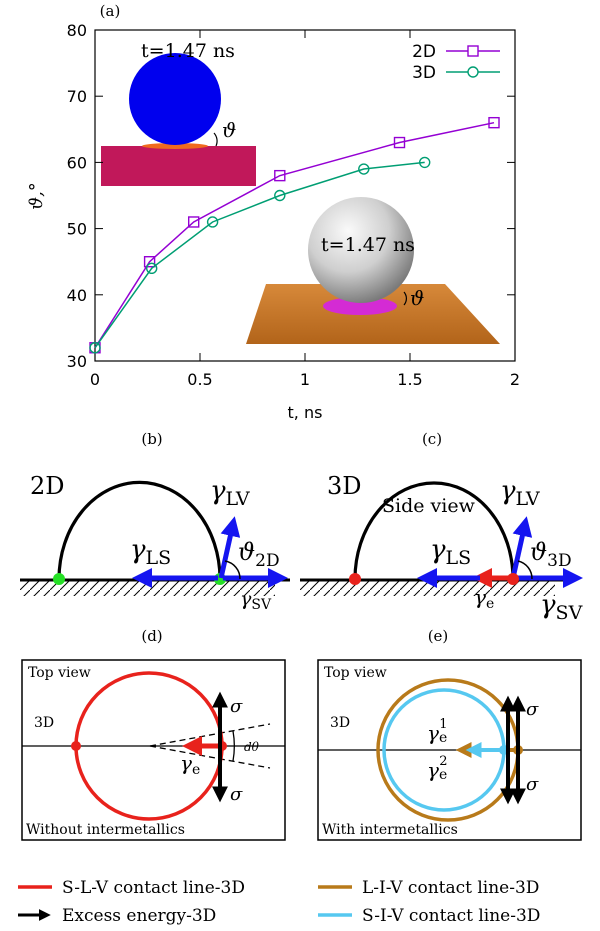  What do you see at coordinates (215, 139) in the screenshot?
I see `inset-2d-angle-arc` at bounding box center [215, 139].